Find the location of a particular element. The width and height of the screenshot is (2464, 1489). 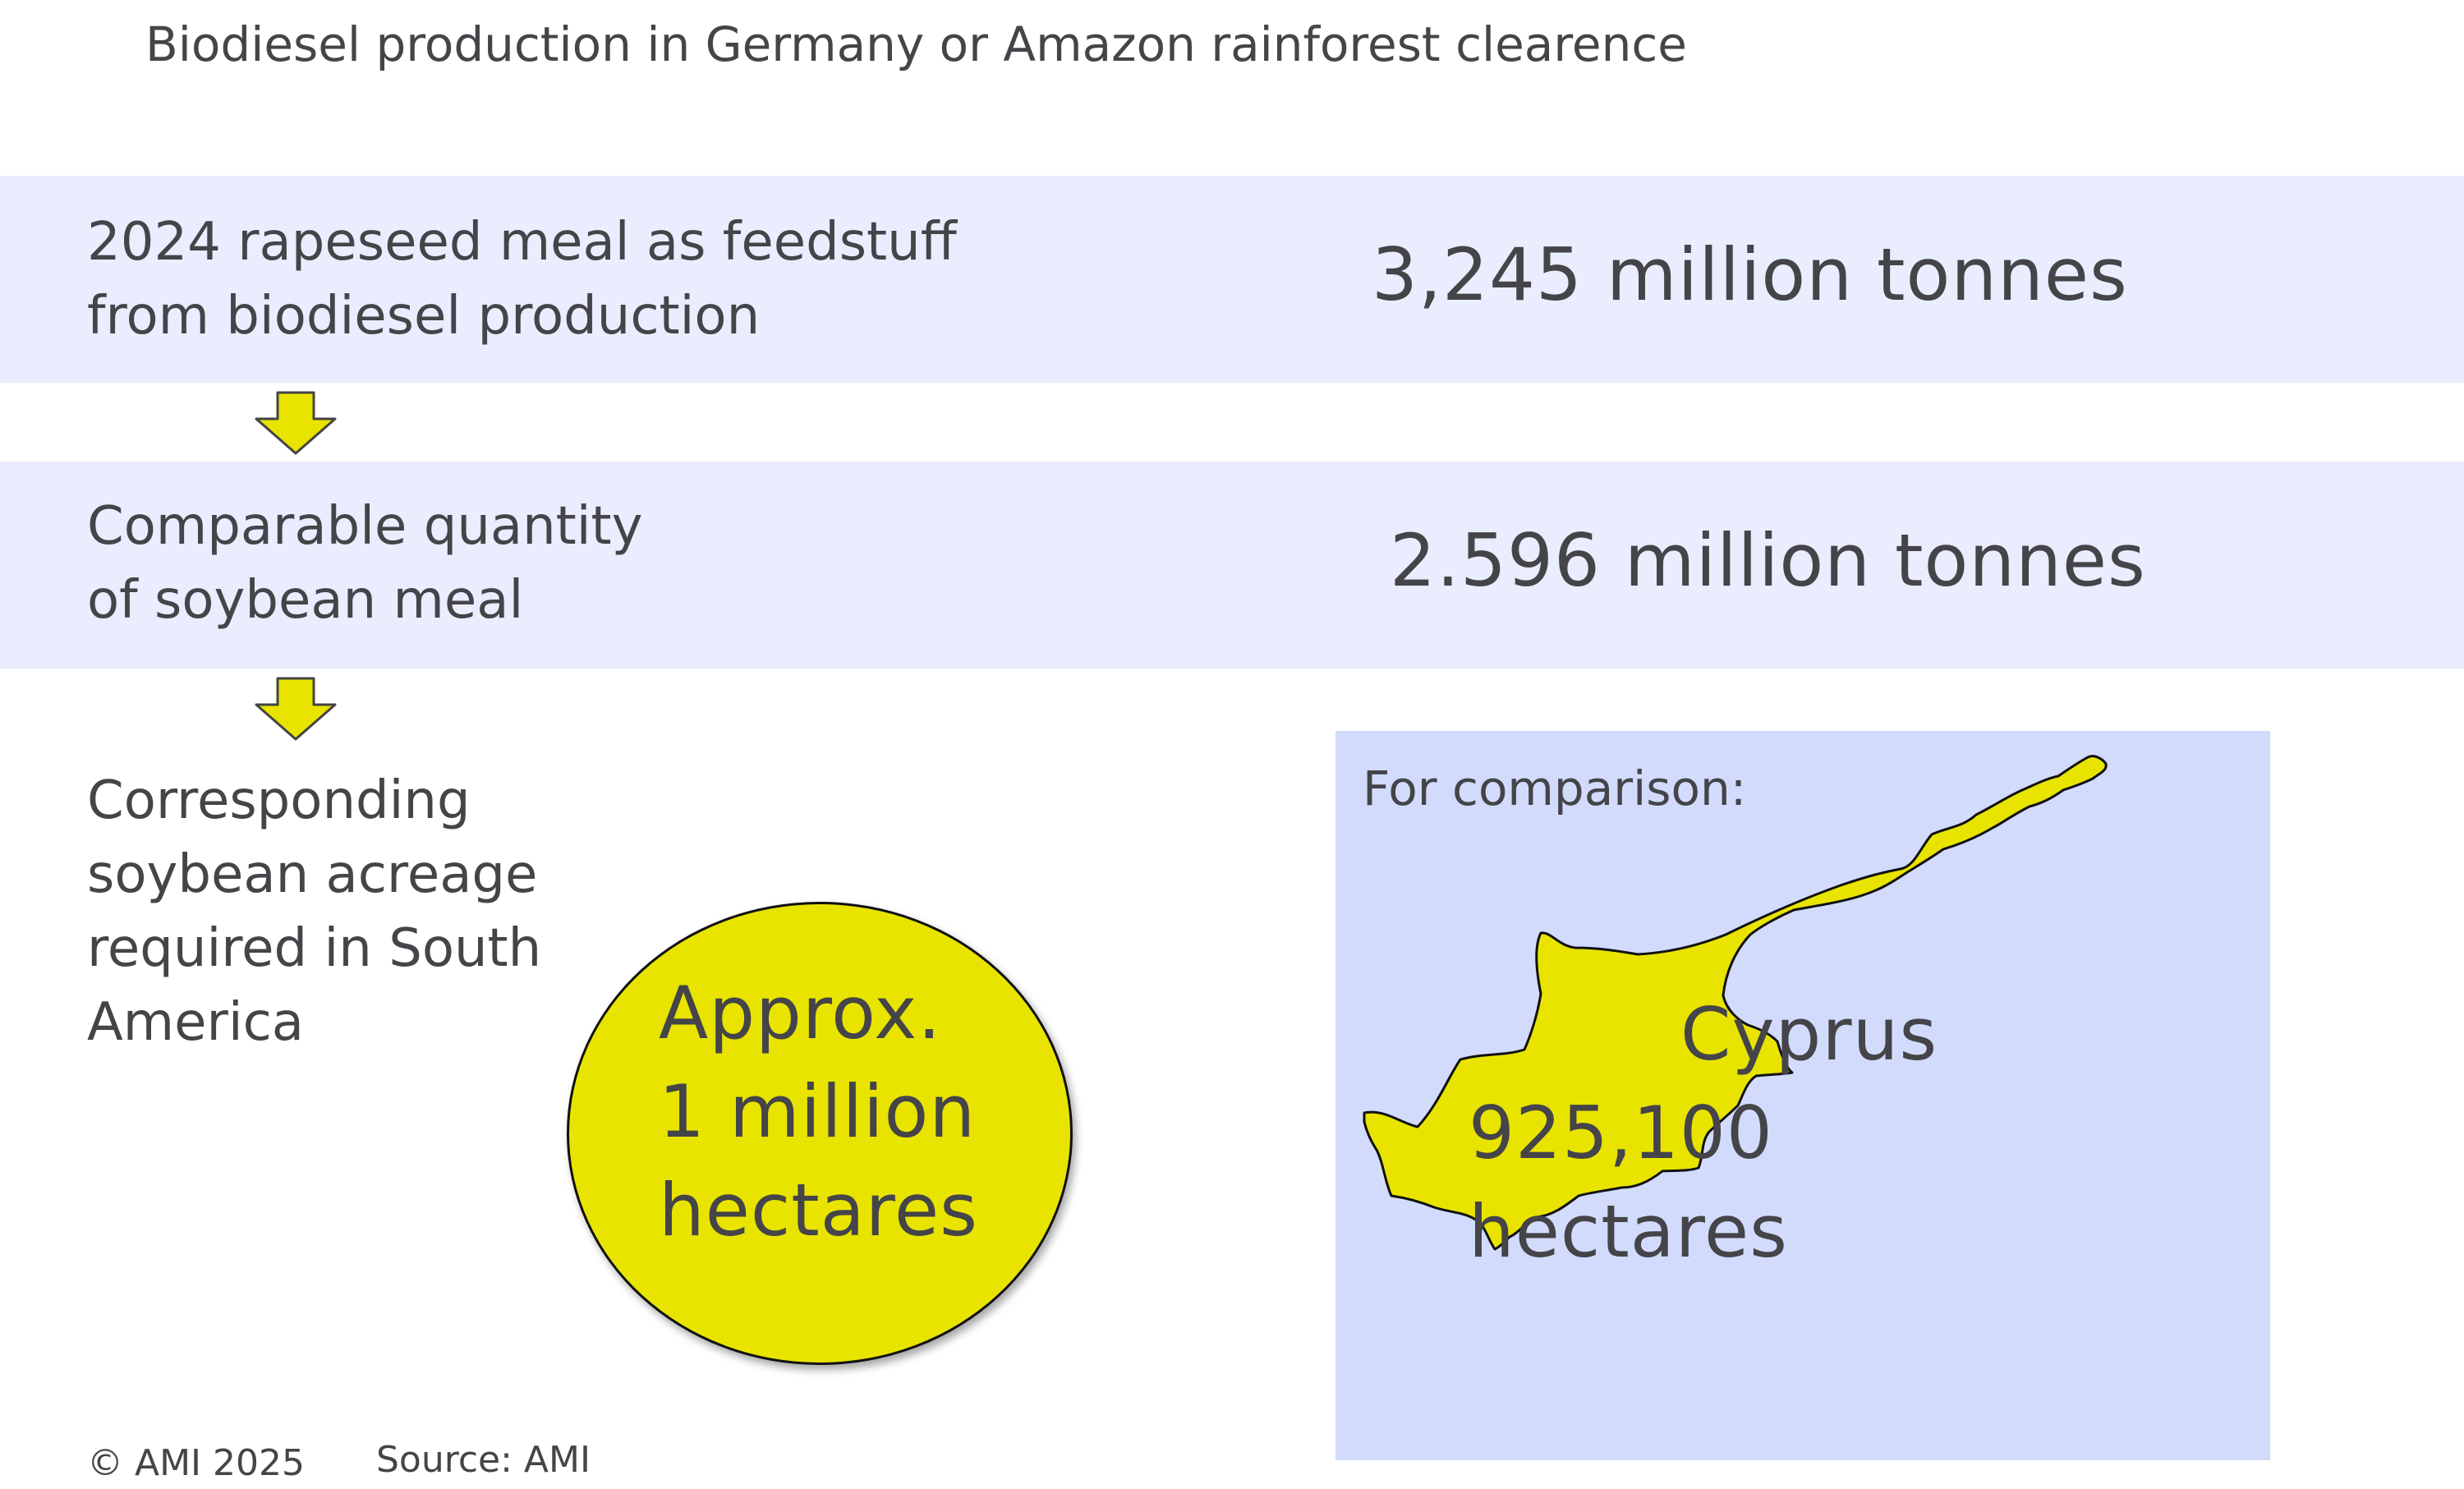

acreage-value-line: 1 million is located at coordinates (818, 1111).